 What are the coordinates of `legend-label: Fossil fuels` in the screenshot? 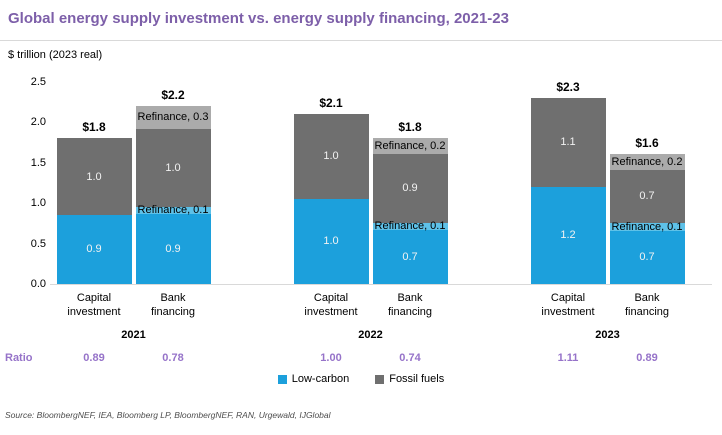 It's located at (417, 379).